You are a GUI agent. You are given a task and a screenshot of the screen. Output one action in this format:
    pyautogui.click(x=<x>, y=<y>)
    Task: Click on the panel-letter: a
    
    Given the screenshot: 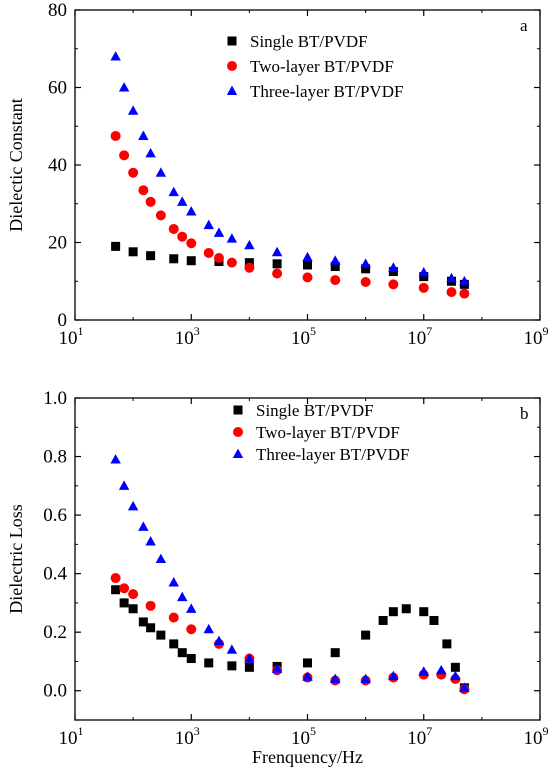 What is the action you would take?
    pyautogui.click(x=524, y=25)
    